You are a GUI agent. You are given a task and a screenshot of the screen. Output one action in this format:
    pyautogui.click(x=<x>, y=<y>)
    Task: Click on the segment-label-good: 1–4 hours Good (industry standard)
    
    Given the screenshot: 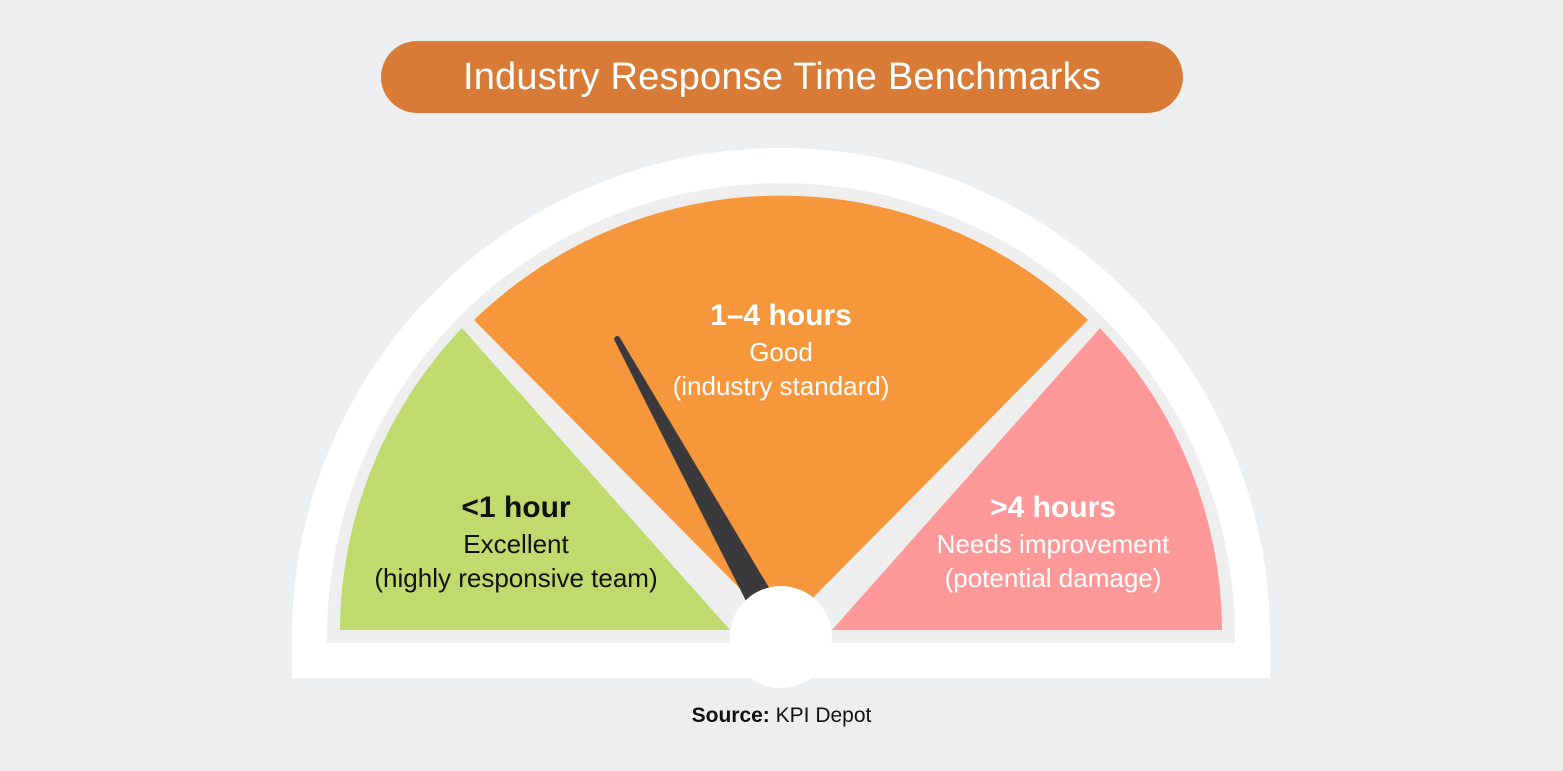 What is the action you would take?
    pyautogui.click(x=781, y=350)
    